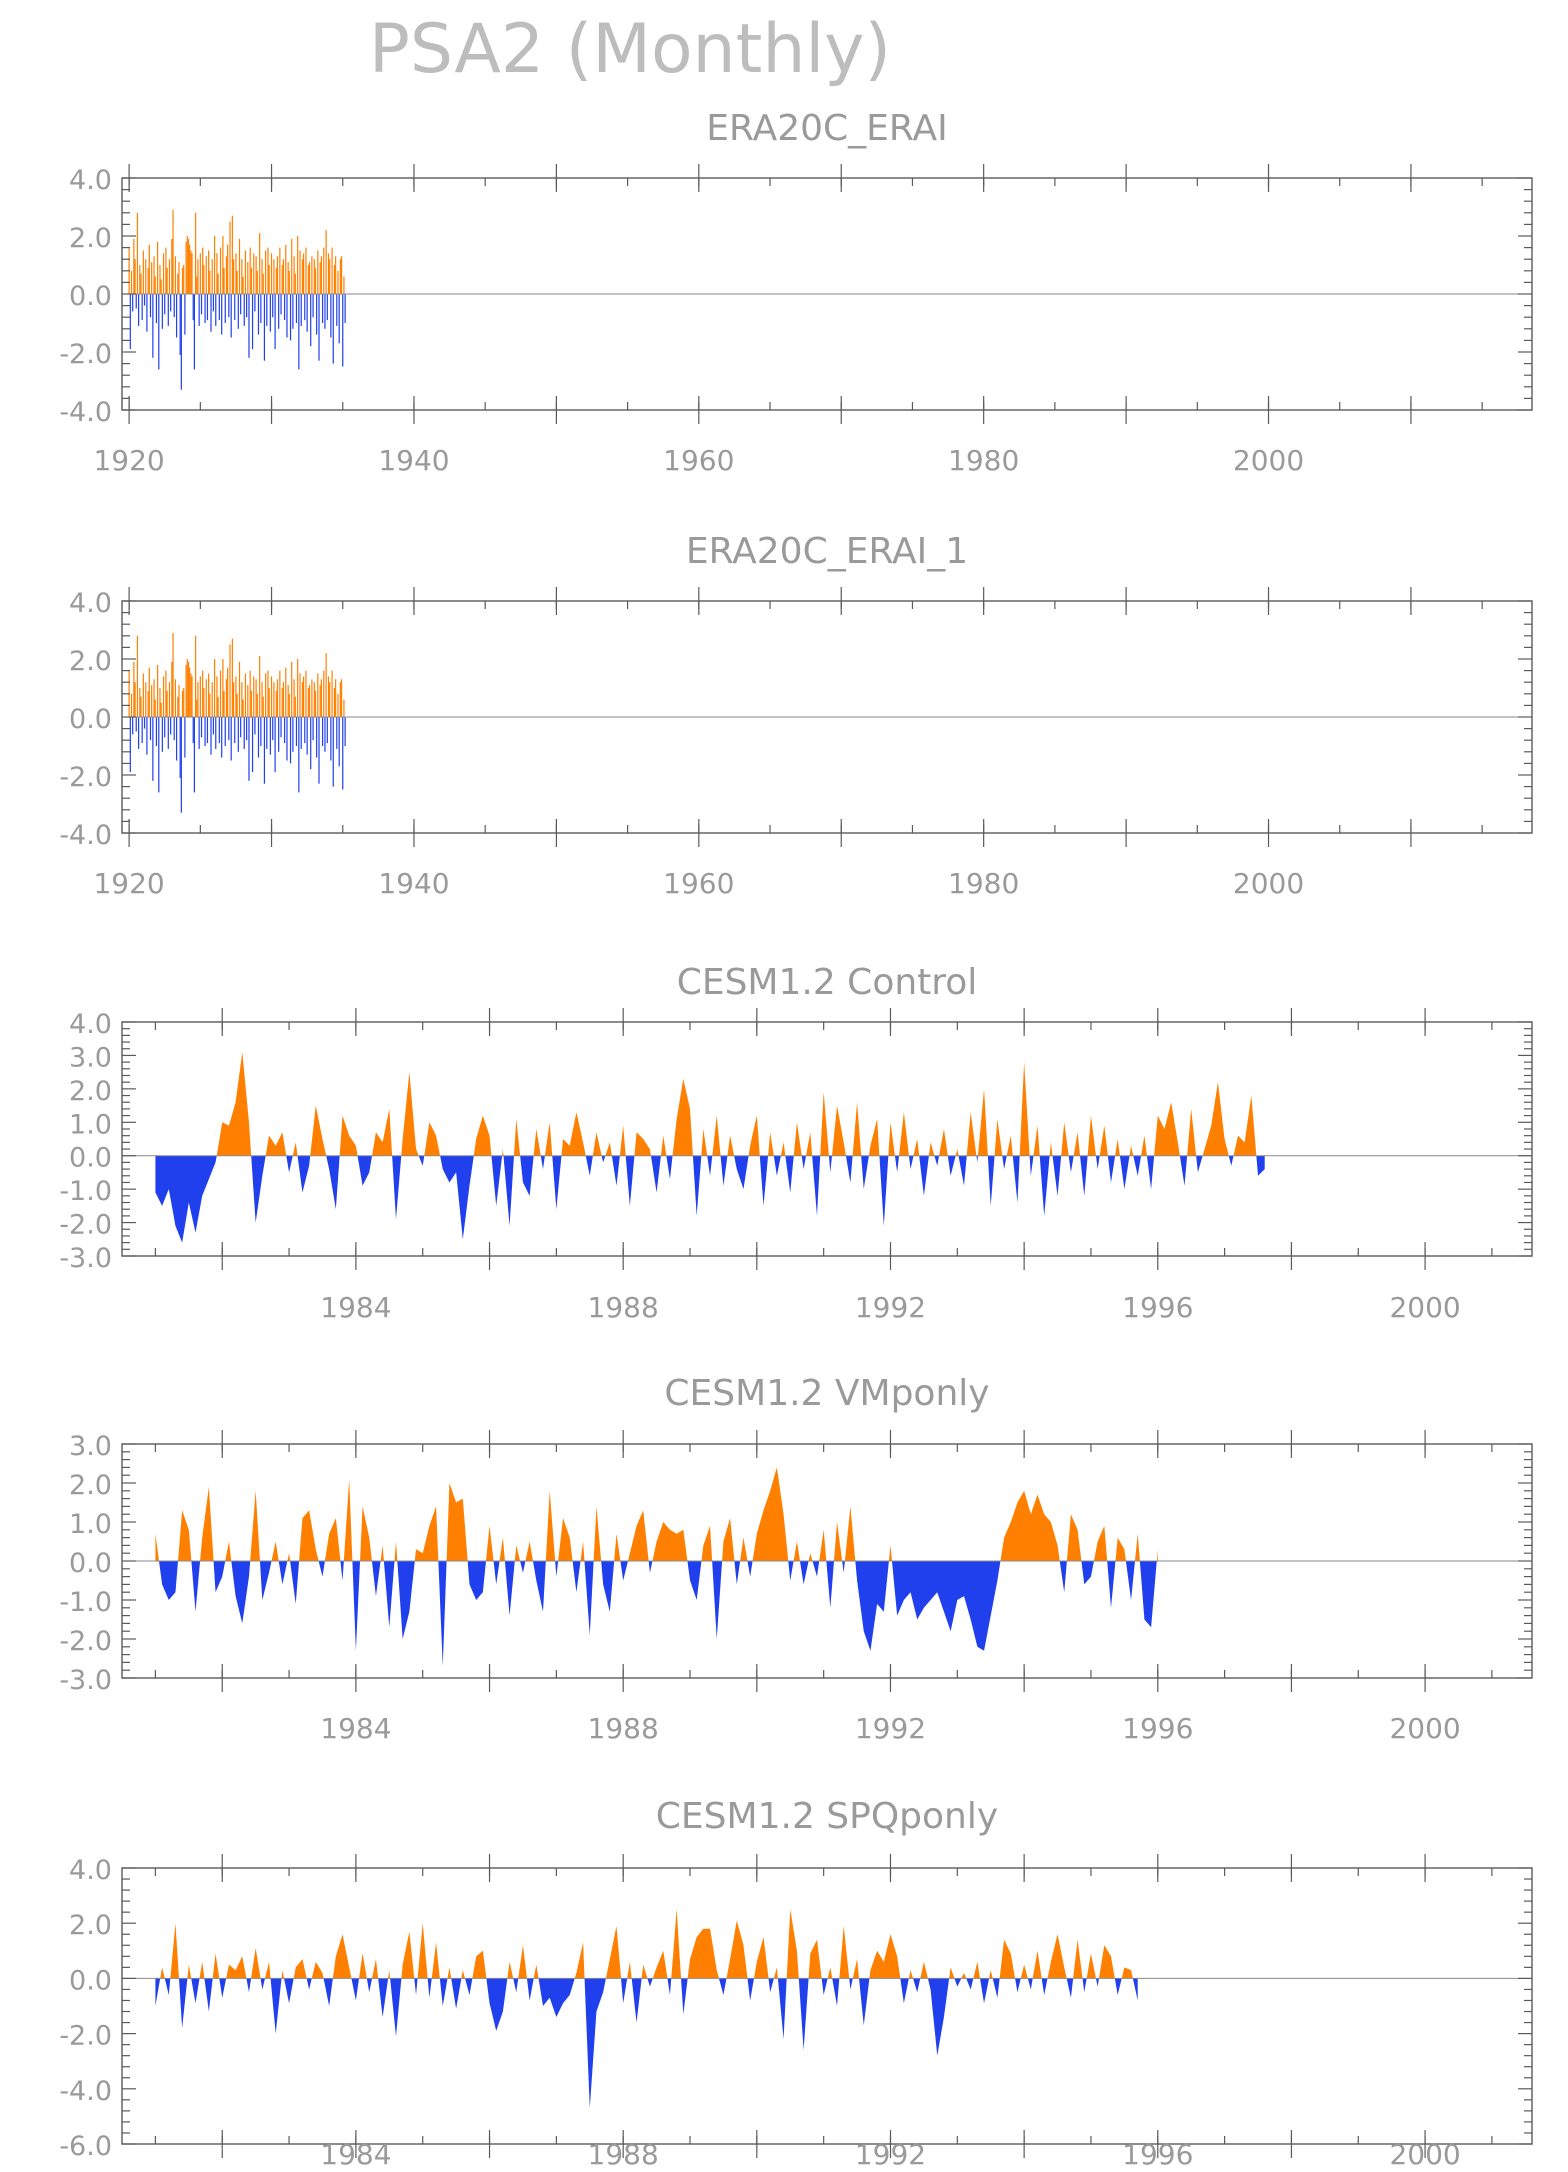 This screenshot has height=2172, width=1568. What do you see at coordinates (890, 2154) in the screenshot?
I see `x-tick-label: 1992` at bounding box center [890, 2154].